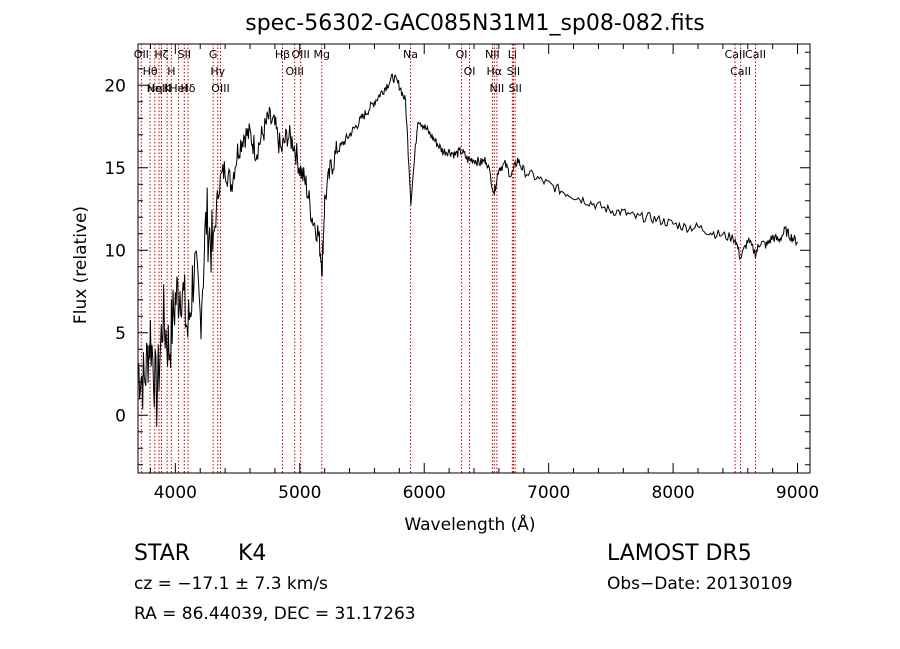 The height and width of the screenshot is (649, 900). I want to click on line-marker-label: G, so click(213, 54).